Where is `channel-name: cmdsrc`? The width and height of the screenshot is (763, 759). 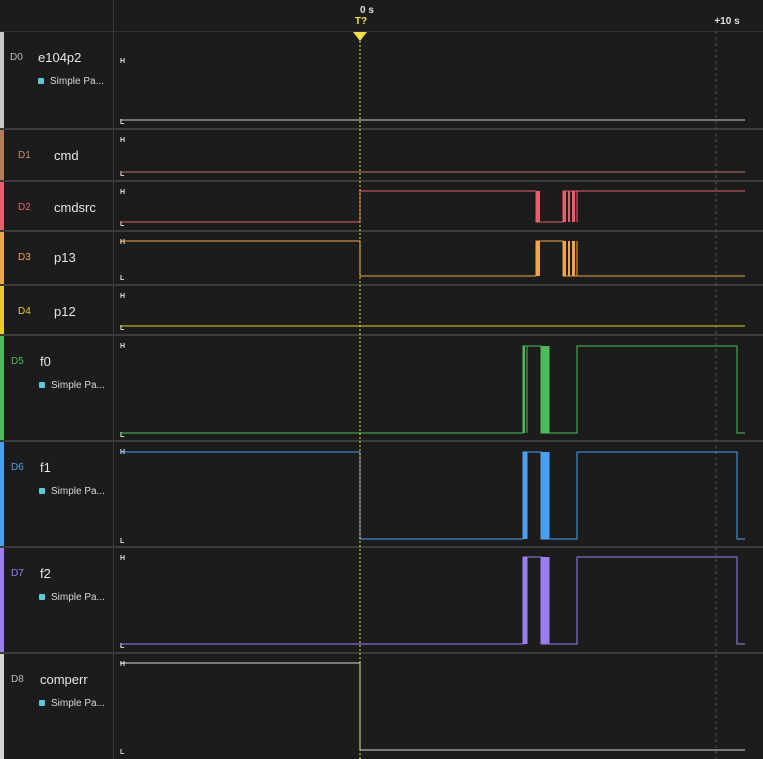 channel-name: cmdsrc is located at coordinates (75, 207).